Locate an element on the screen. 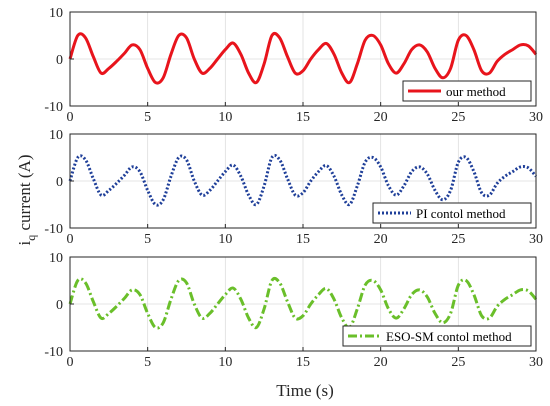 This screenshot has width=550, height=406. legend: ESO-SM contol method is located at coordinates (437, 336).